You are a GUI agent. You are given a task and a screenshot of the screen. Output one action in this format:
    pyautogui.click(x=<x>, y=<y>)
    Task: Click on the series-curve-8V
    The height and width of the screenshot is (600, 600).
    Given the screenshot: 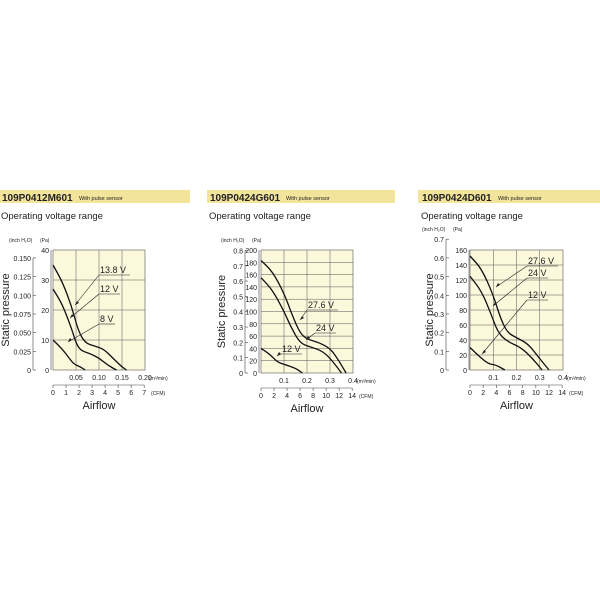 What is the action you would take?
    pyautogui.click(x=69, y=355)
    